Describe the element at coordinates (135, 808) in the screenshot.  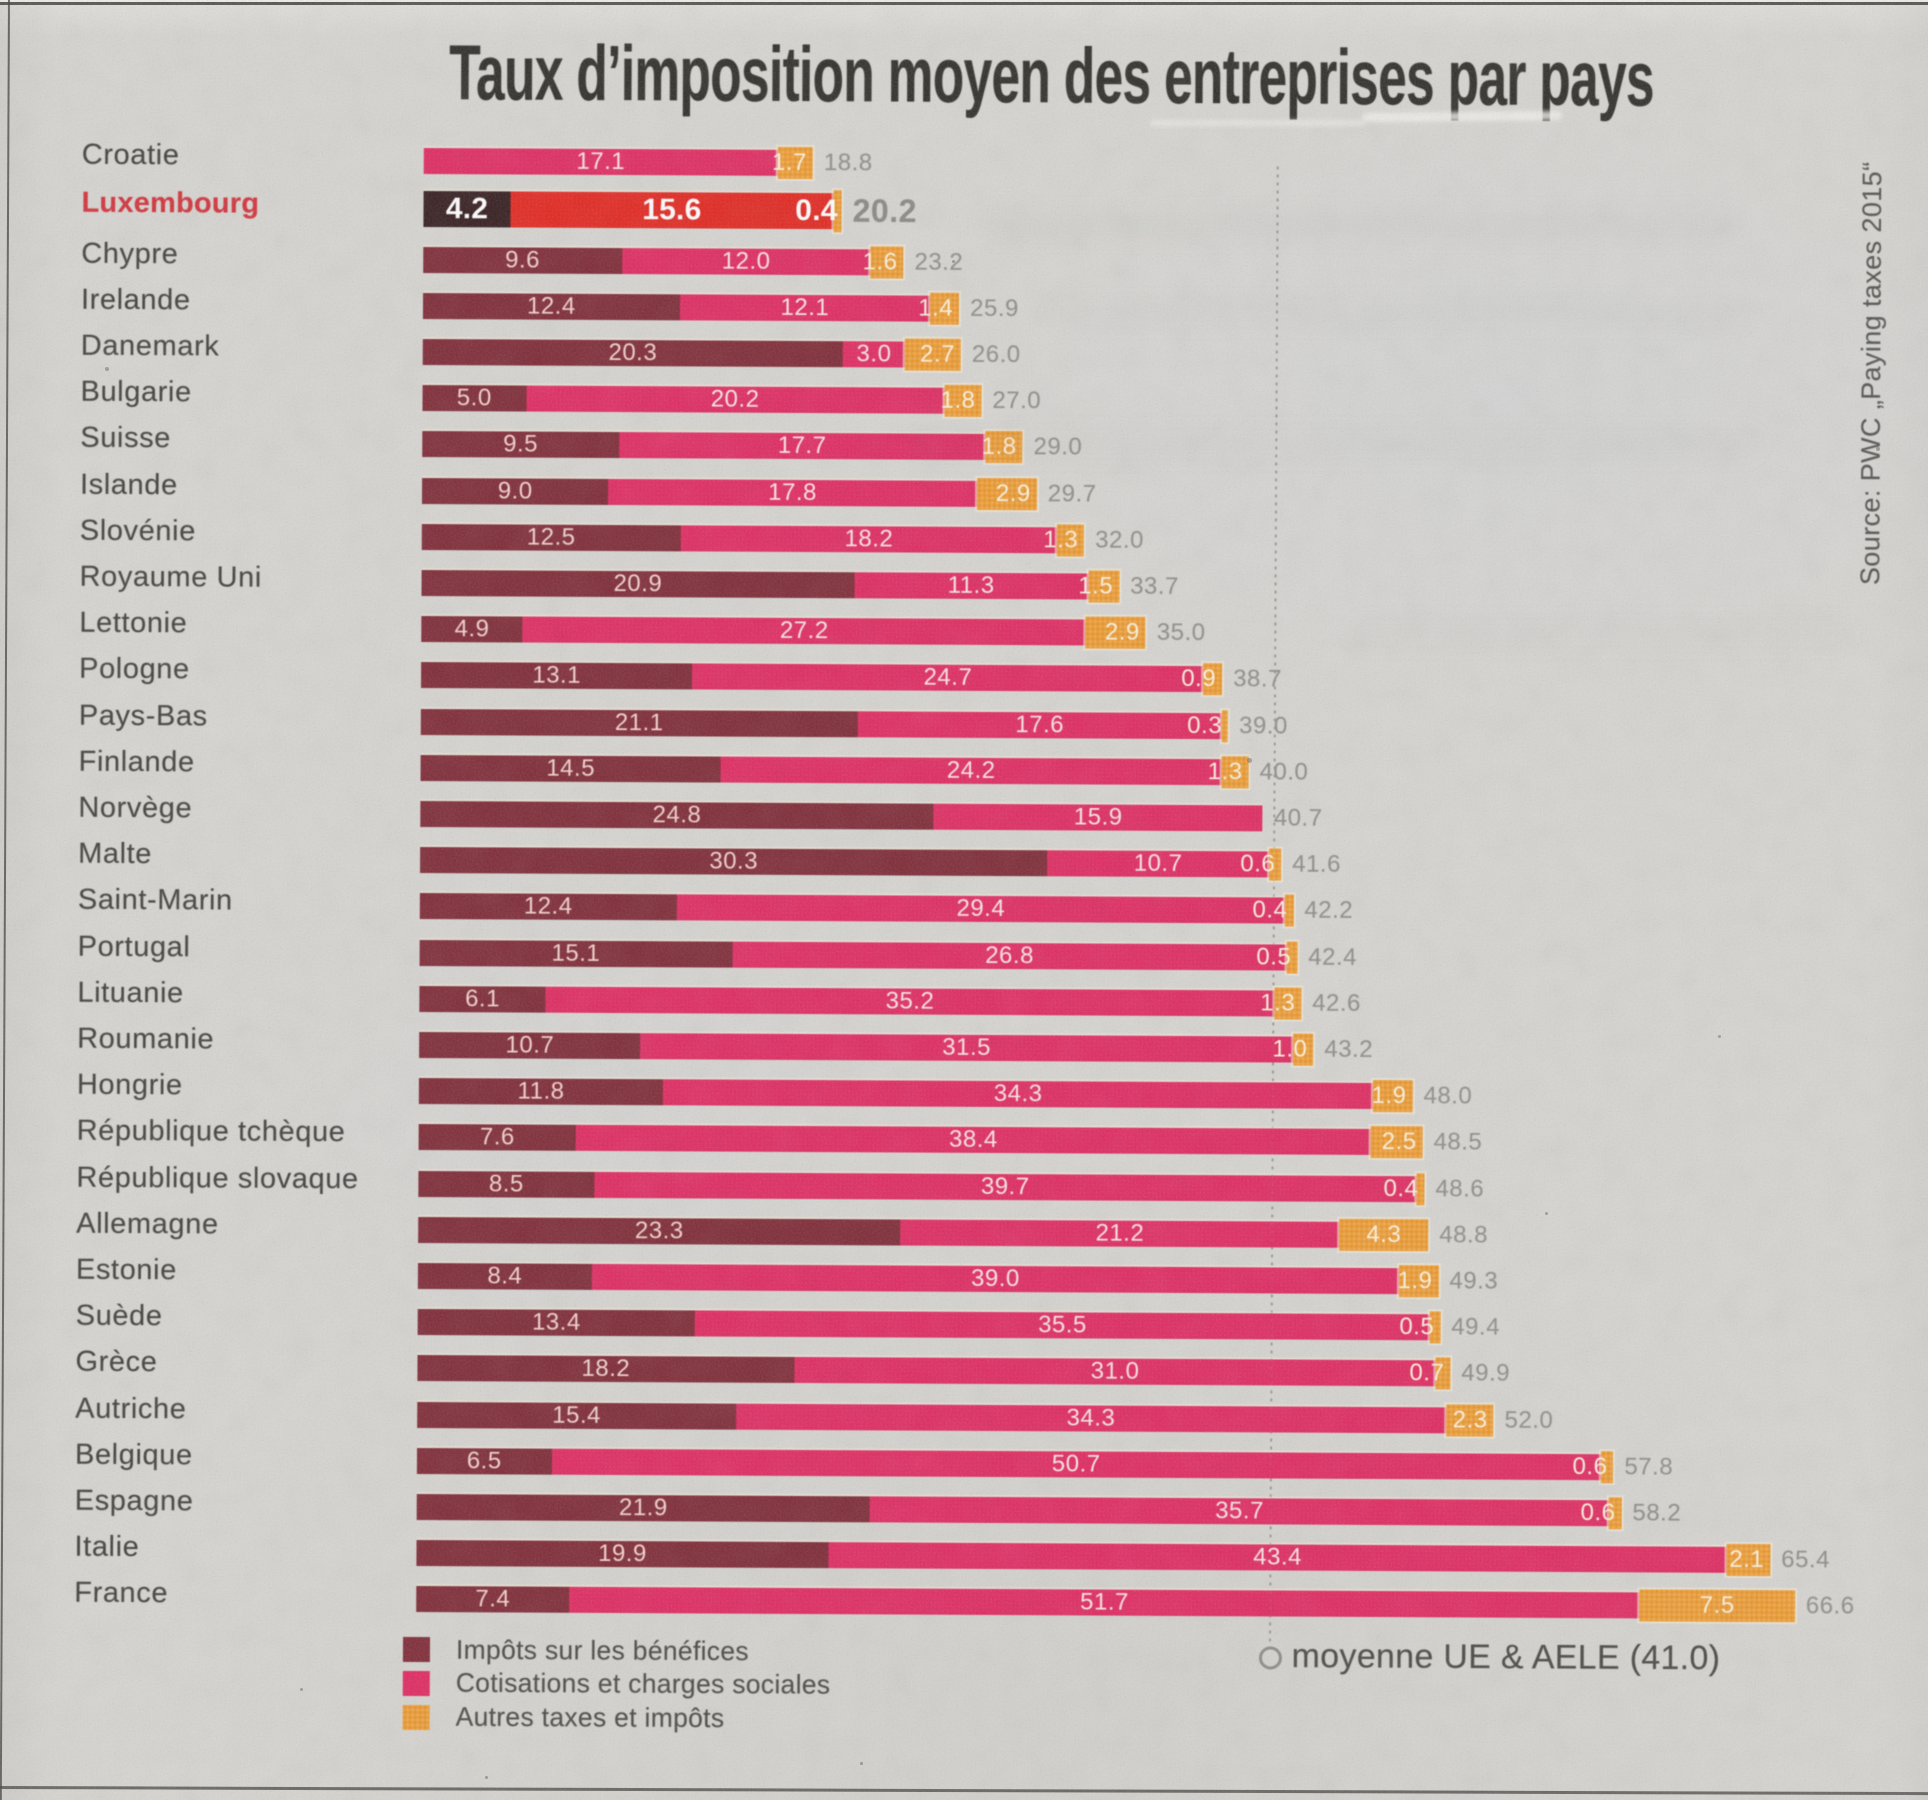
I see `country-label: Norvège` at that location.